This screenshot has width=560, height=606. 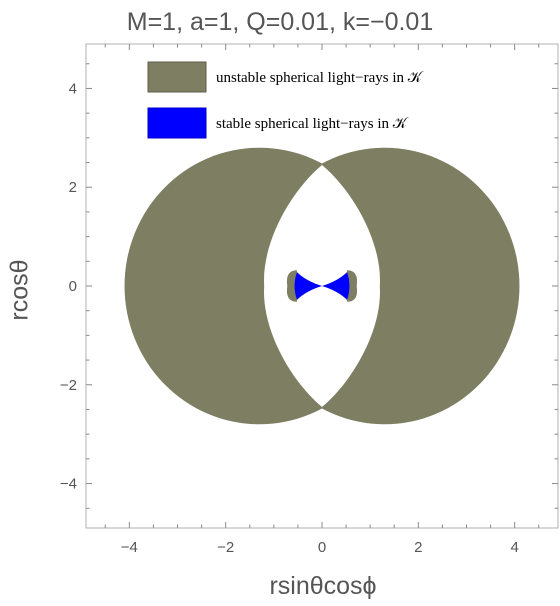 I want to click on x-tick-label: 2, so click(x=418, y=547).